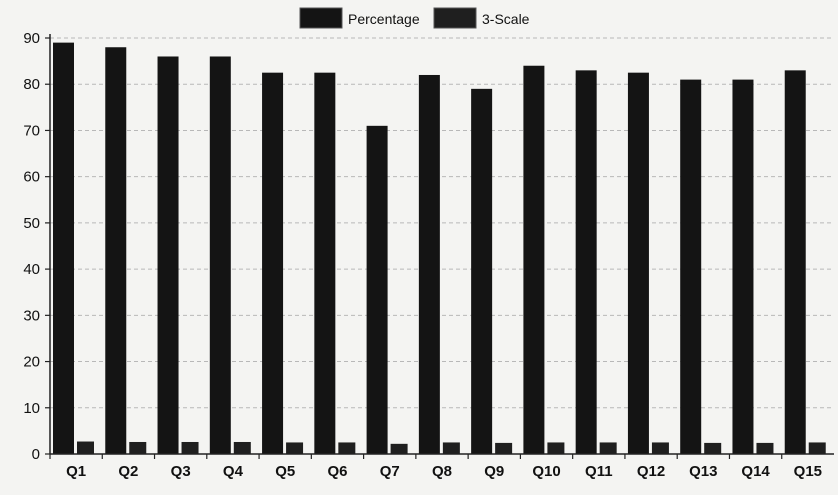 The image size is (838, 495). I want to click on x-tick-label: Q10, so click(546, 471).